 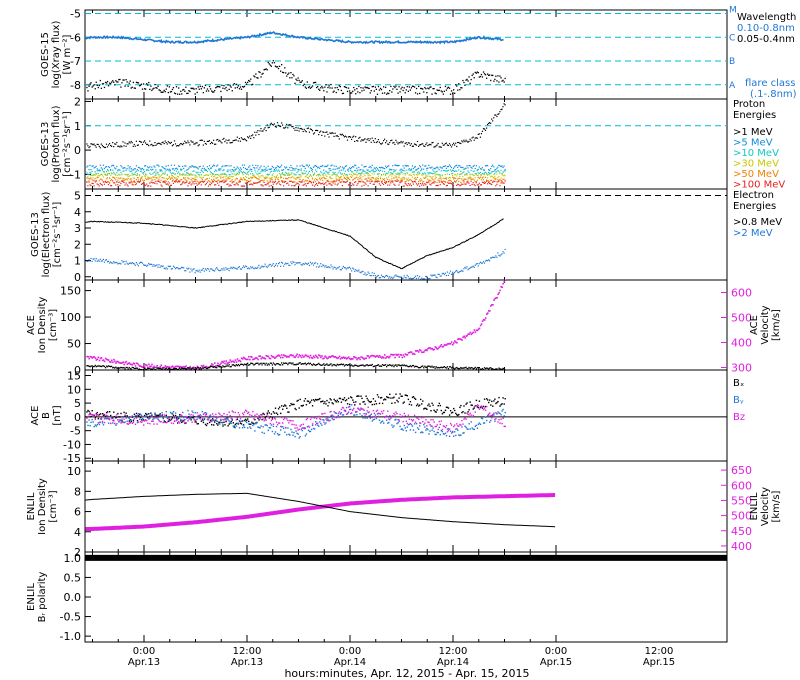 I want to click on y-tick-label: 100, so click(x=70, y=317).